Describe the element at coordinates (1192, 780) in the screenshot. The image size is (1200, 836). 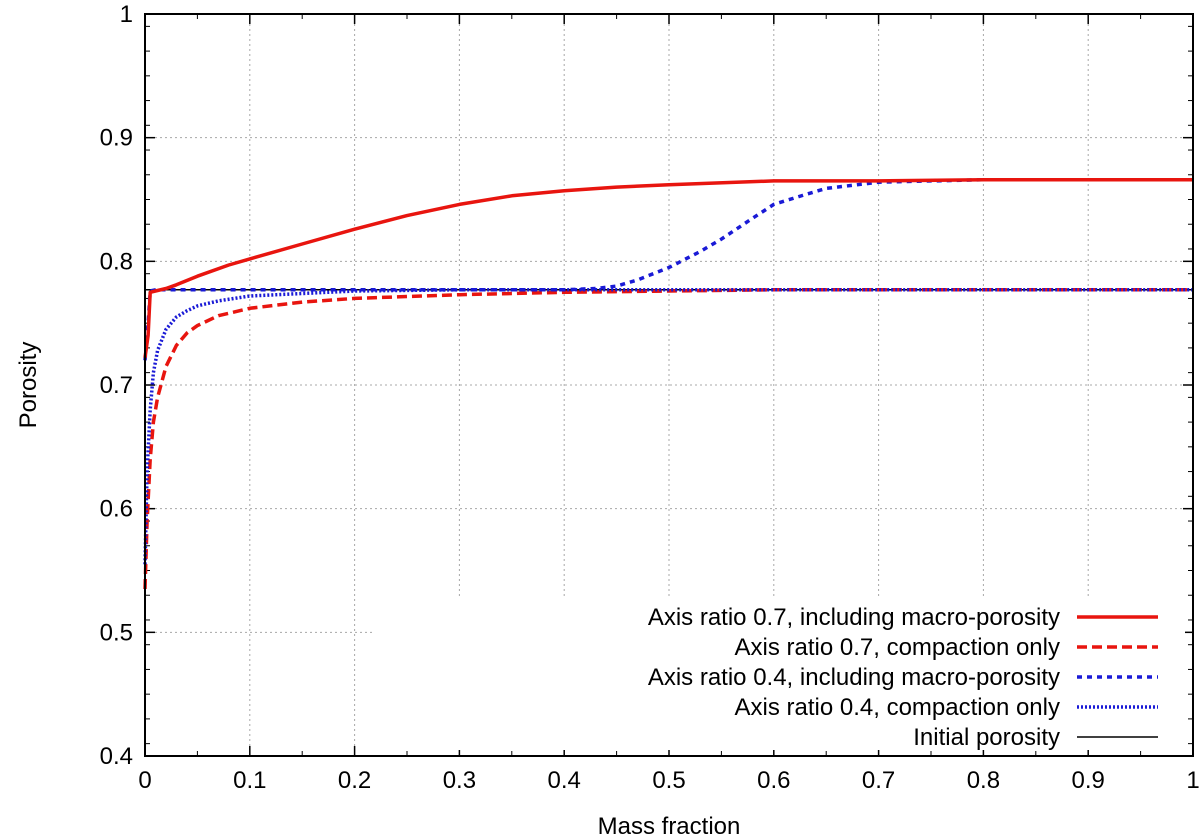
I see `x-tick-label: 1` at that location.